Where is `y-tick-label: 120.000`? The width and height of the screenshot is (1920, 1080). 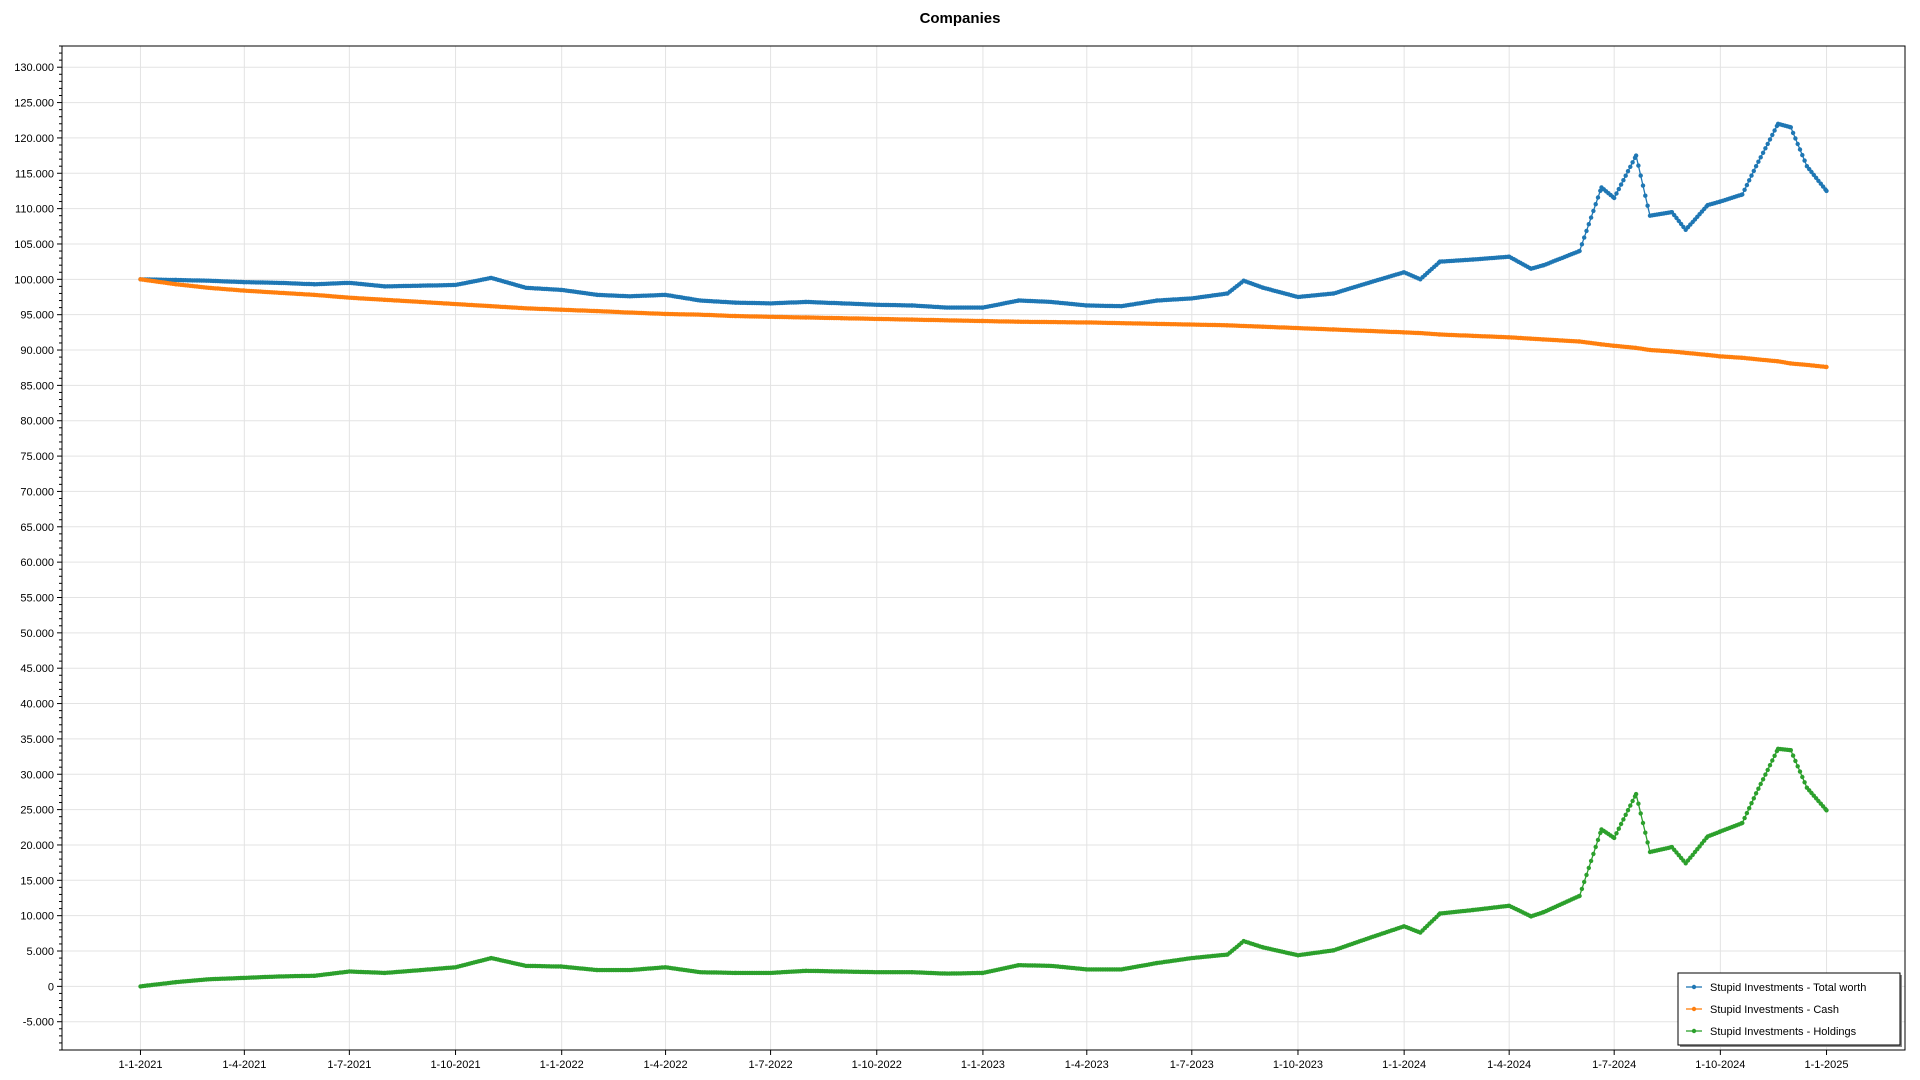
y-tick-label: 120.000 is located at coordinates (34, 139).